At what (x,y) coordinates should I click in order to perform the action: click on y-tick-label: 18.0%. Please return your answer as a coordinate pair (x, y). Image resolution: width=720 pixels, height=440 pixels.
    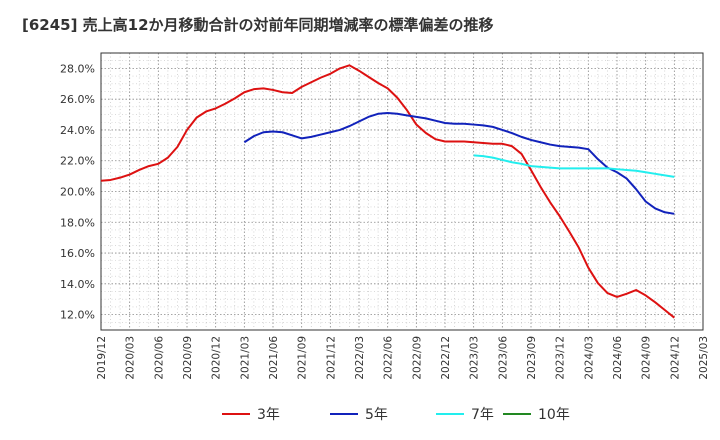
    Looking at the image, I should click on (77, 222).